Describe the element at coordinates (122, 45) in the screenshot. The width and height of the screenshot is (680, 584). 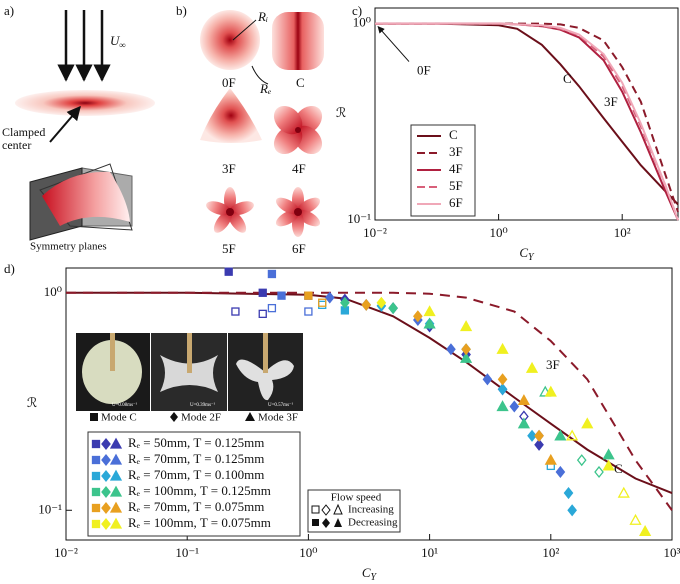
I see `velocity-subscript: ∞` at that location.